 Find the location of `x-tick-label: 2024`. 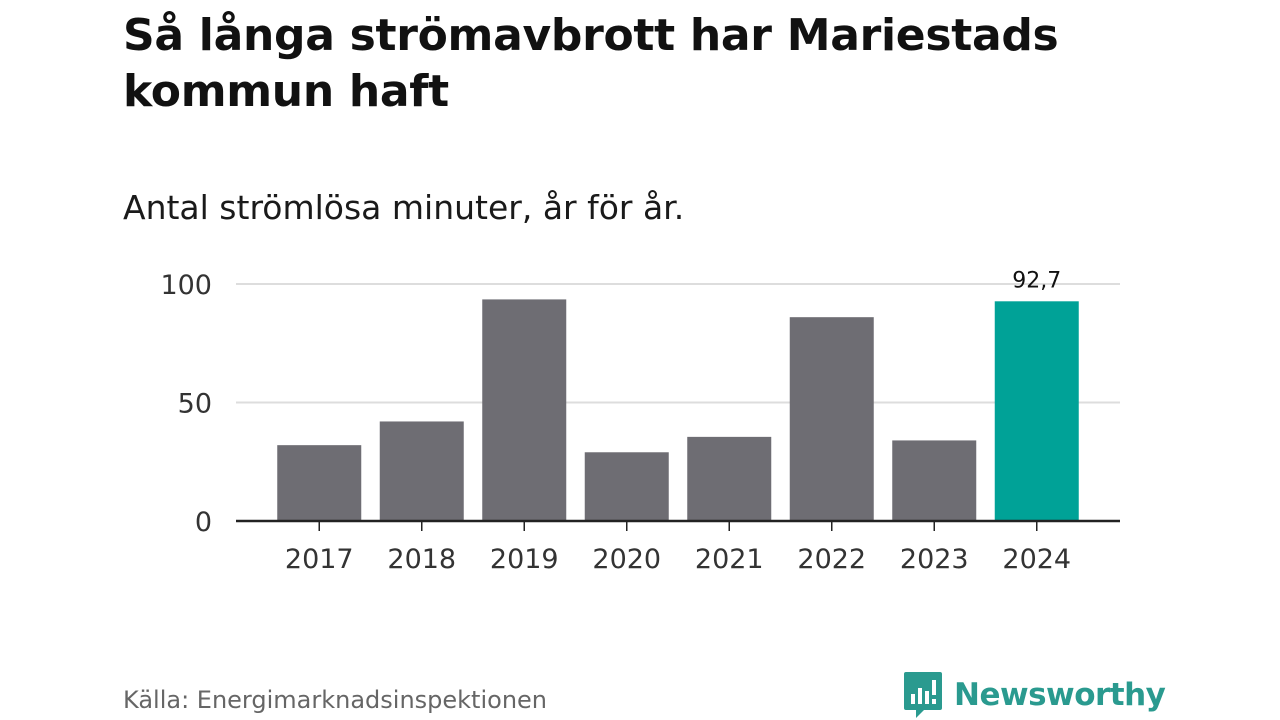

x-tick-label: 2024 is located at coordinates (1036, 559).